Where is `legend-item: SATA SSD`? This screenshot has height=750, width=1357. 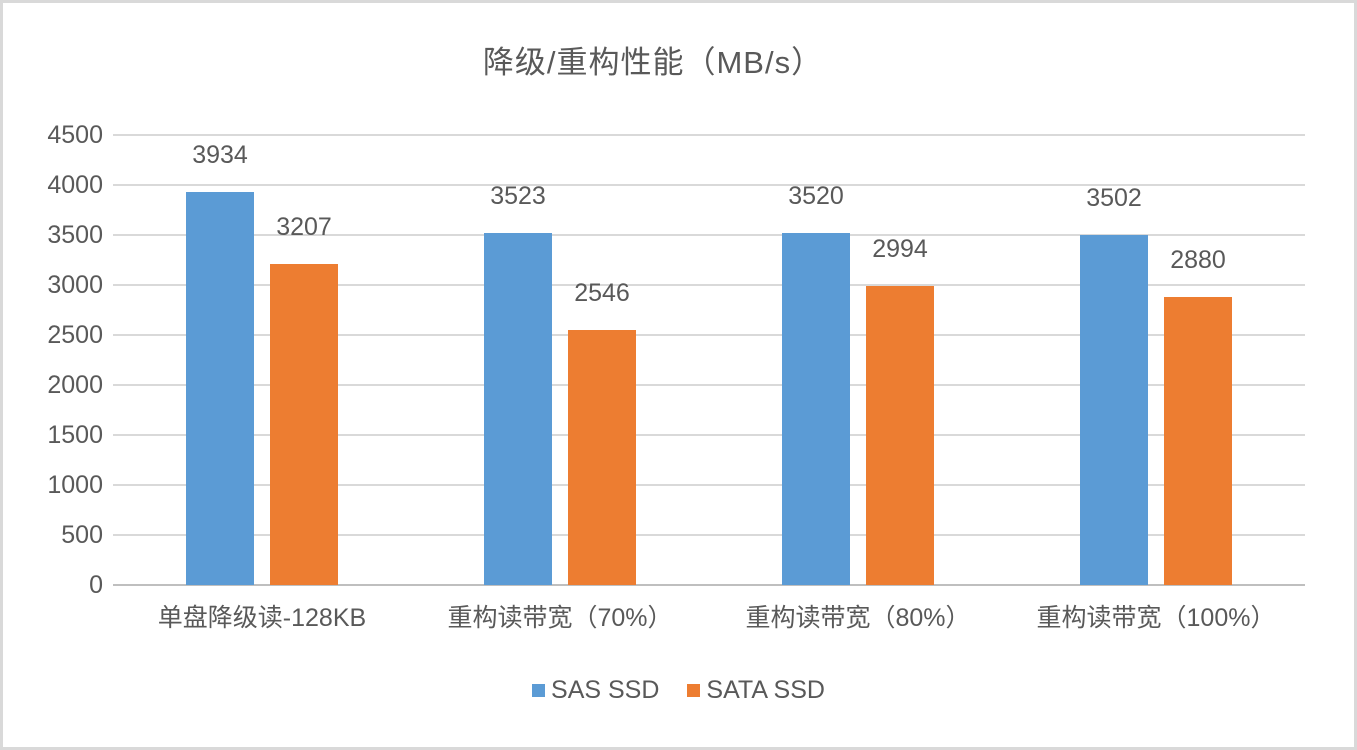
legend-item: SATA SSD is located at coordinates (756, 690).